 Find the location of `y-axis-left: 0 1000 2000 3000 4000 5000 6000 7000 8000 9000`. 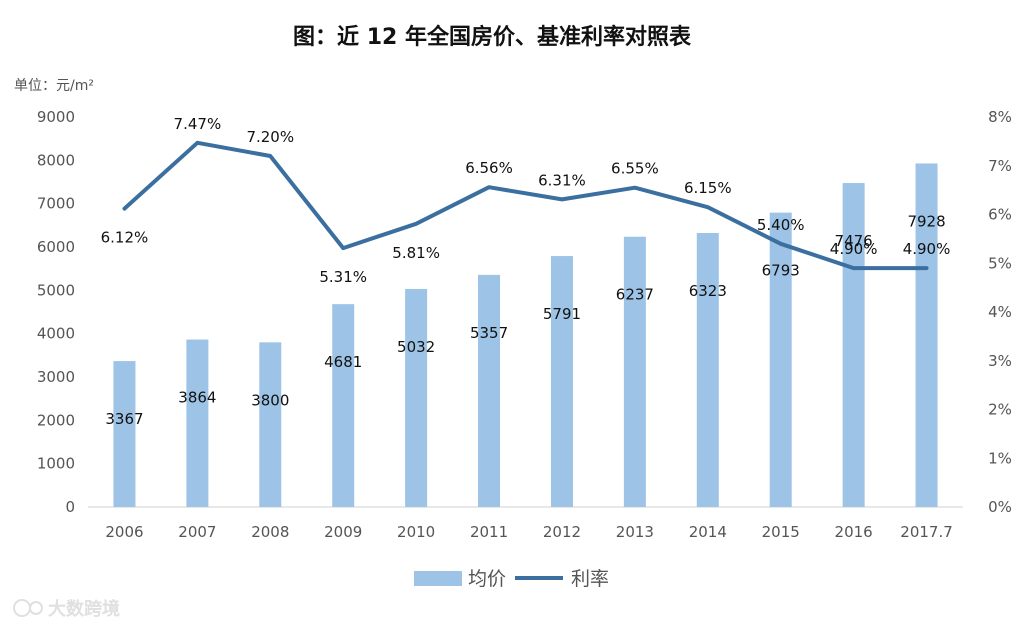

y-axis-left: 0 1000 2000 3000 4000 5000 6000 7000 8000 9000 is located at coordinates (56, 312).